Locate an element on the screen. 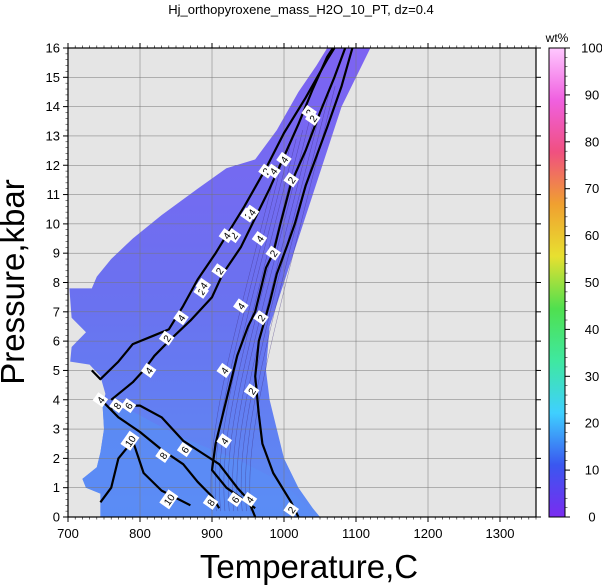 This screenshot has width=602, height=587. y-tick-label: 6 is located at coordinates (56, 341).